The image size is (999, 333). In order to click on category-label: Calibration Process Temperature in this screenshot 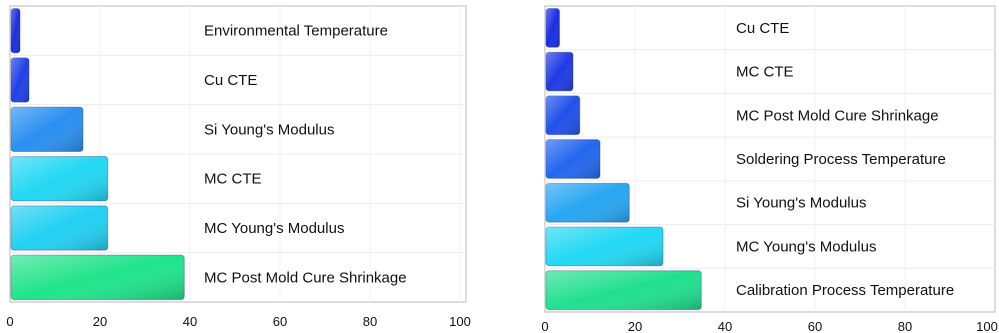, I will do `click(845, 290)`.